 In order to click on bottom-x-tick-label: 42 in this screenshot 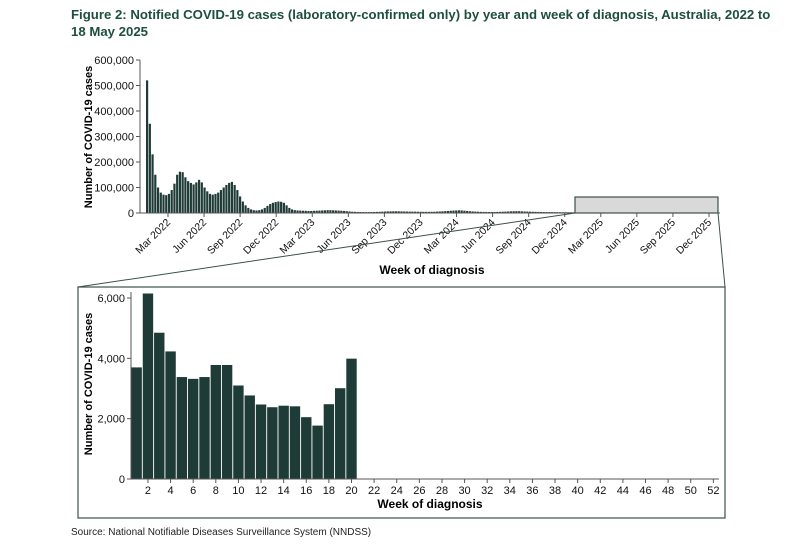, I will do `click(600, 491)`.